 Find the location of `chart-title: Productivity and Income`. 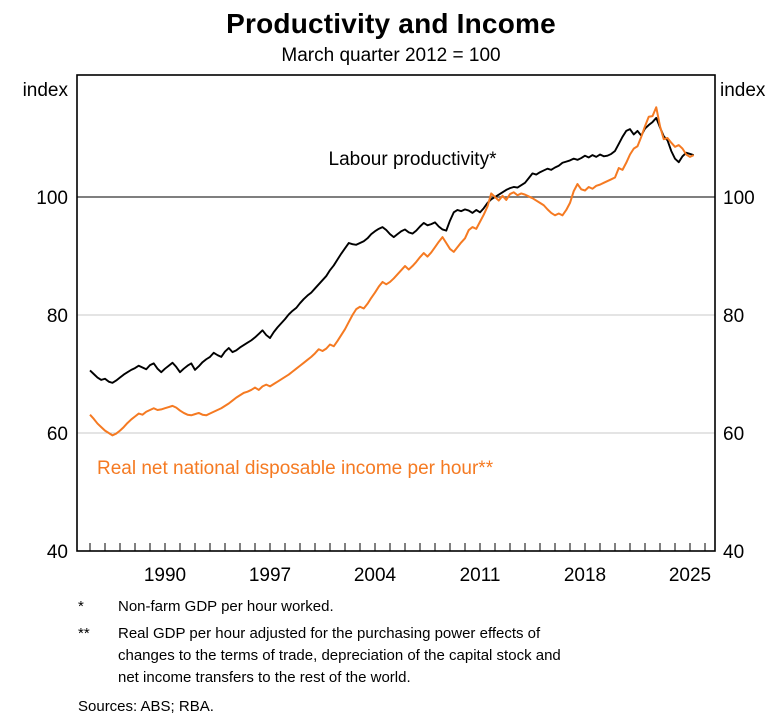

chart-title: Productivity and Income is located at coordinates (391, 23).